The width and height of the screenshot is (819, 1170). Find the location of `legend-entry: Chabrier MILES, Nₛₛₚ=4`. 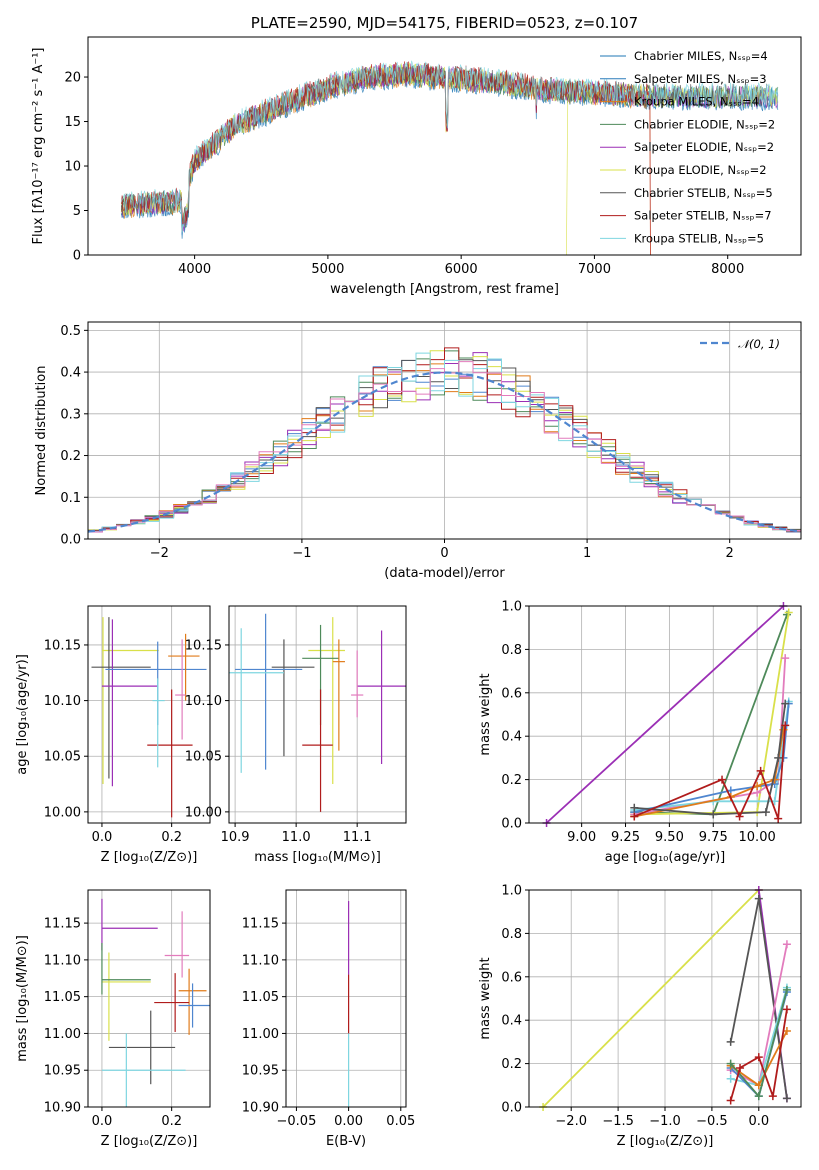

legend-entry: Chabrier MILES, Nₛₛₚ=4 is located at coordinates (701, 56).